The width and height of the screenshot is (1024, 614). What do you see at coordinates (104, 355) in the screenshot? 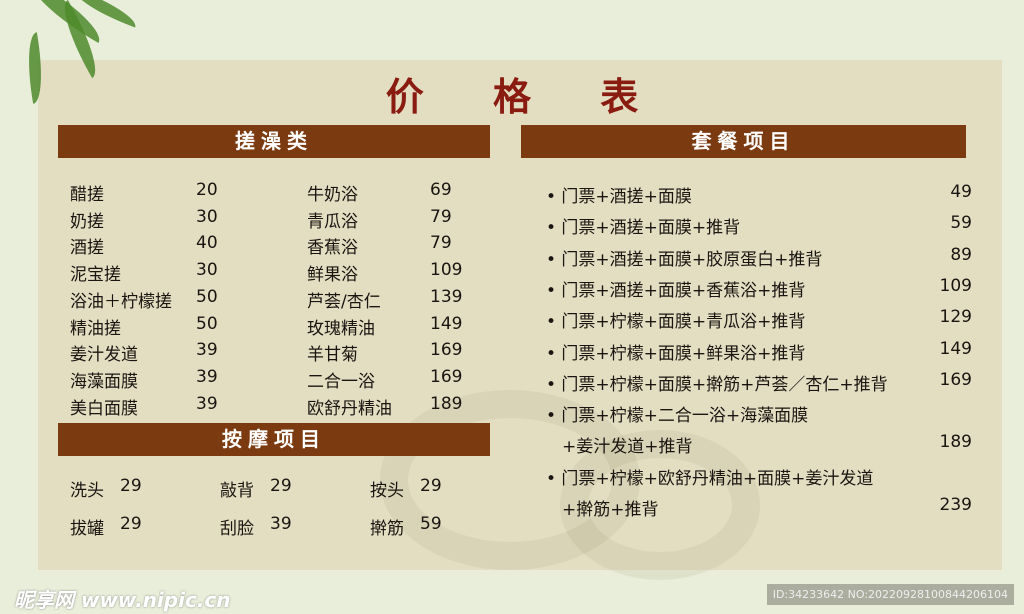
I see `item-name: 姜汁发道` at bounding box center [104, 355].